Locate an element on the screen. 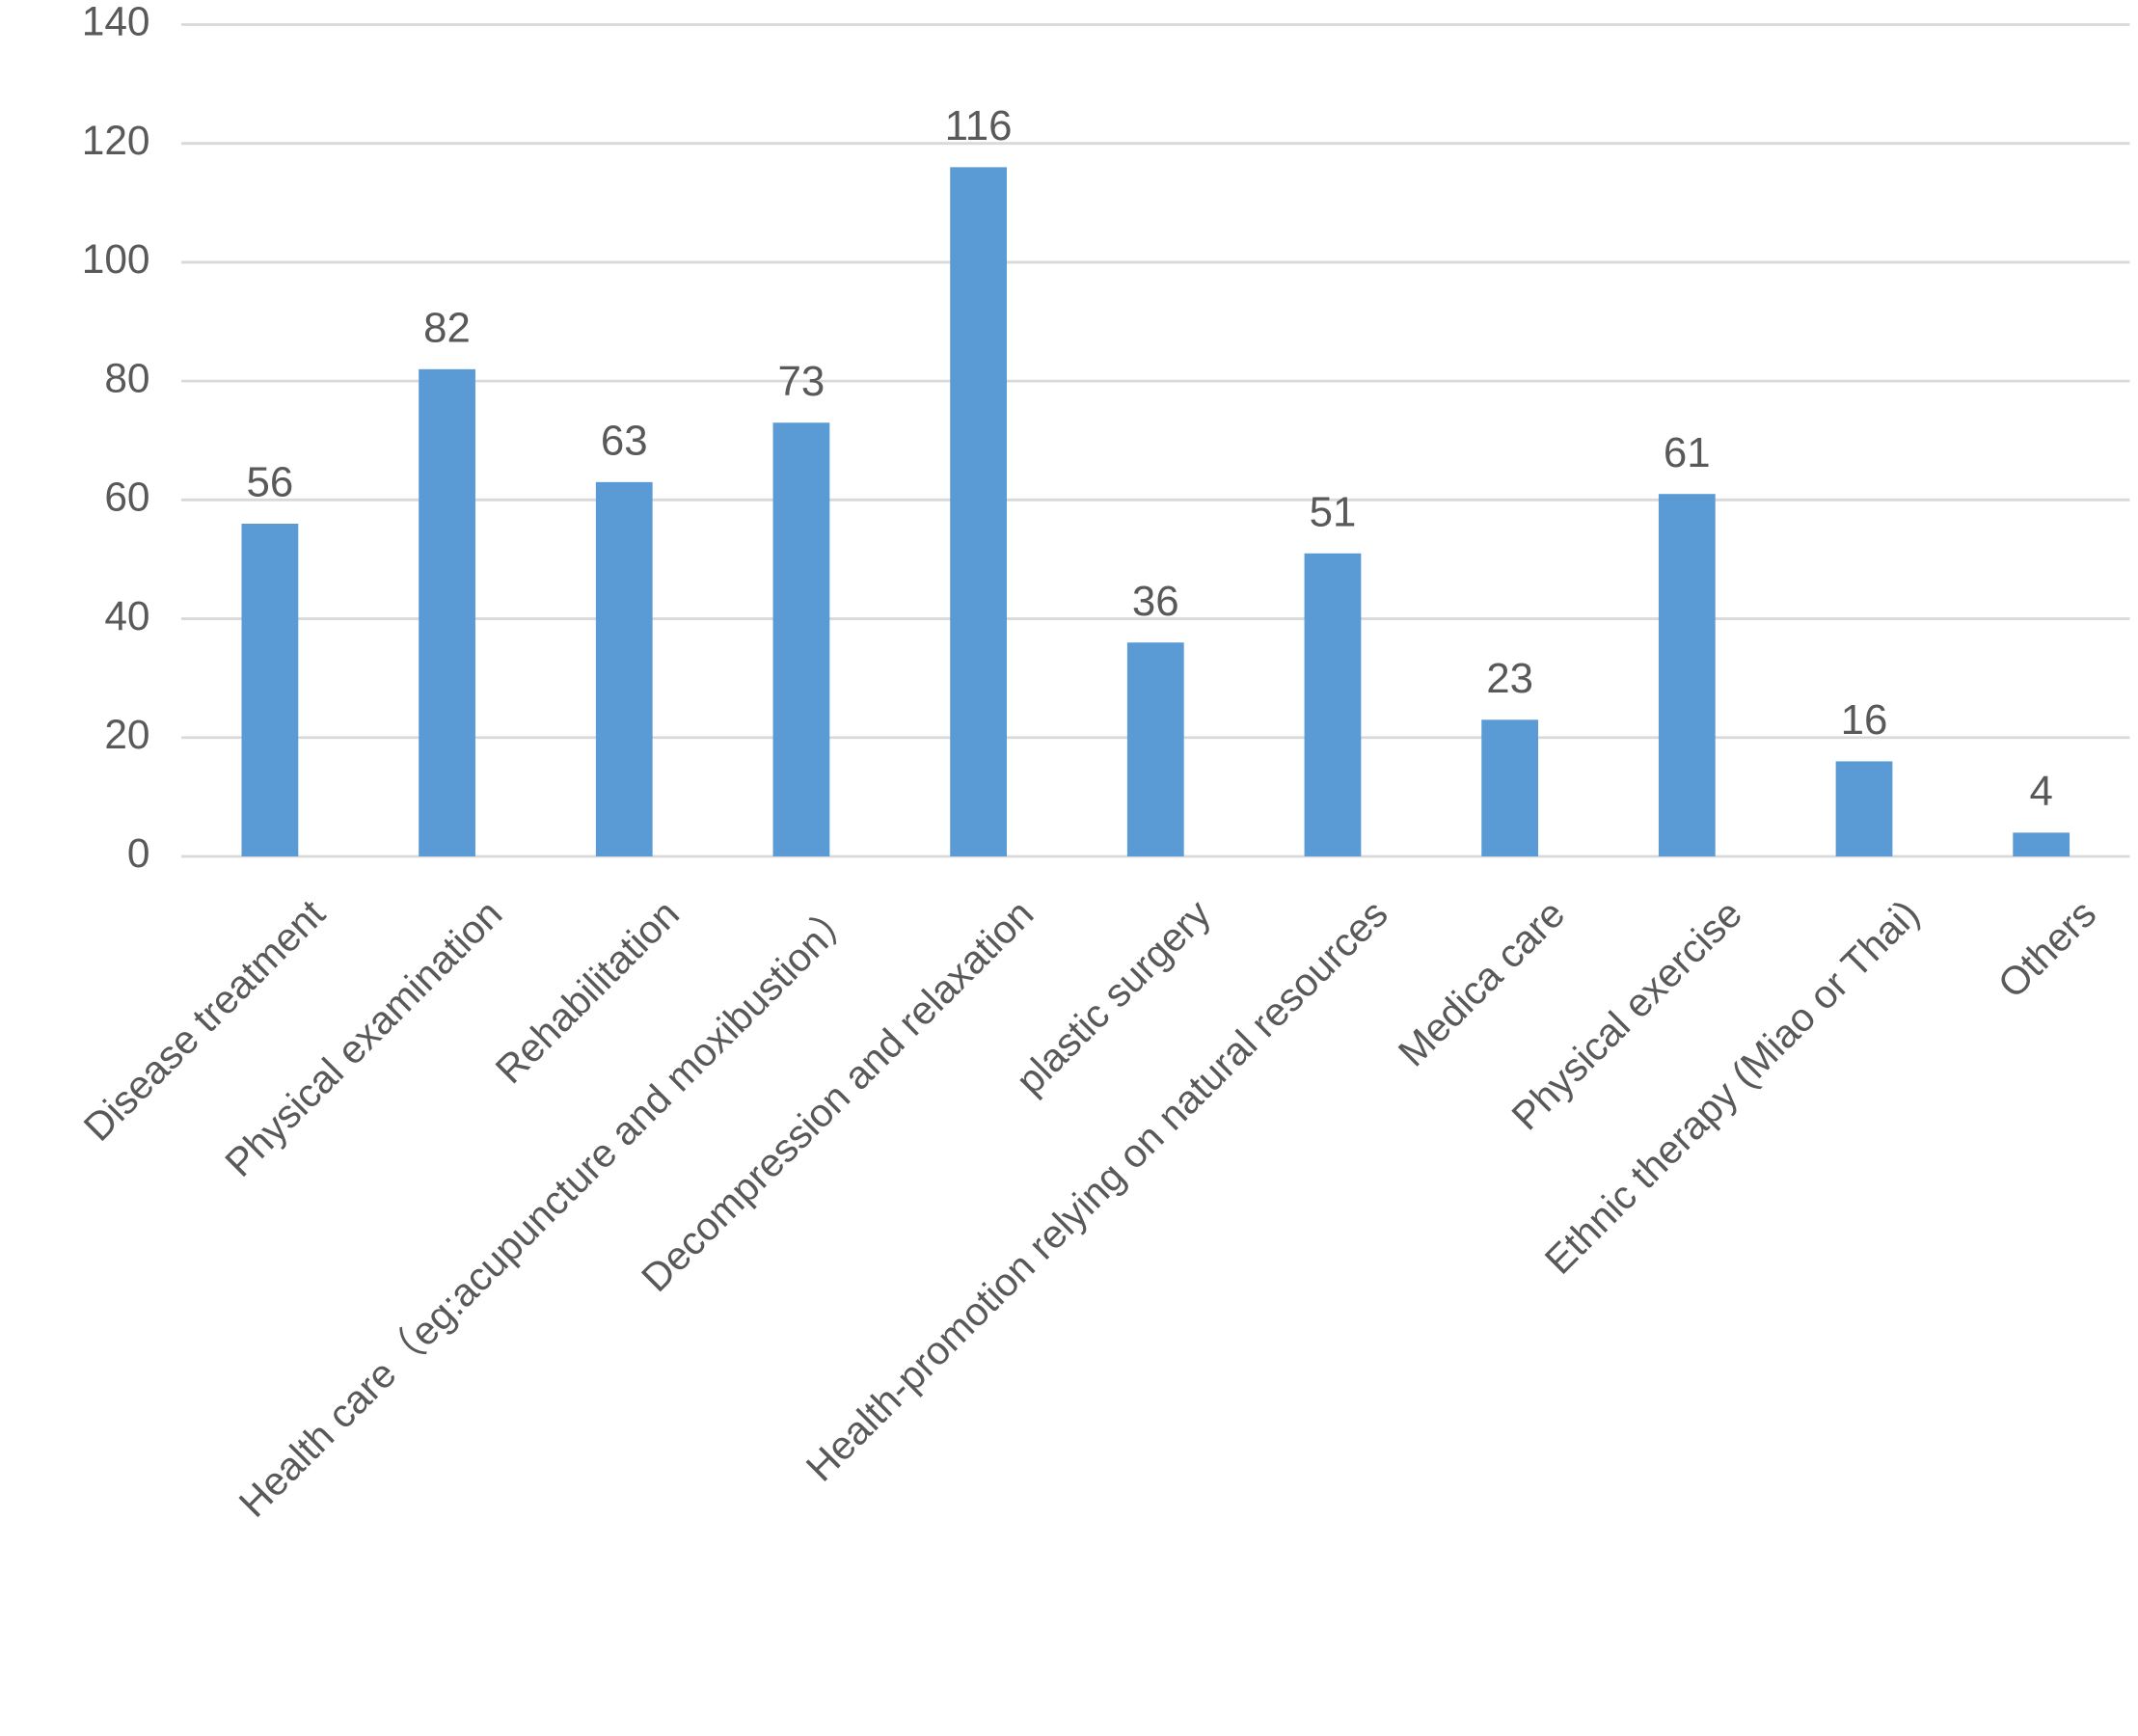  value-label: 16 is located at coordinates (1864, 720).